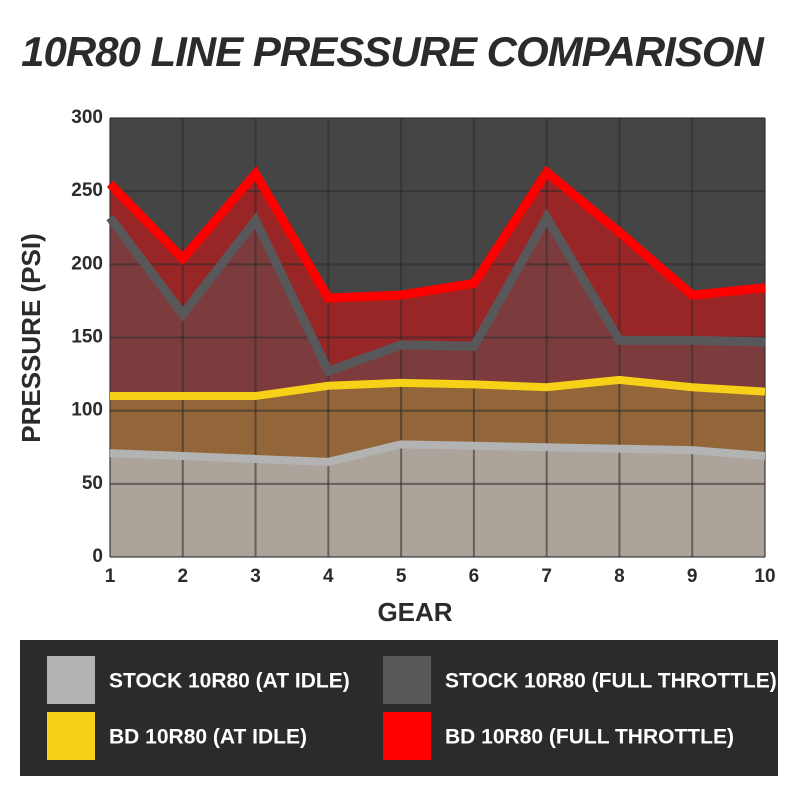 This screenshot has height=800, width=800. What do you see at coordinates (229, 681) in the screenshot?
I see `legend-label: STOCK 10R80 (AT IDLE)` at bounding box center [229, 681].